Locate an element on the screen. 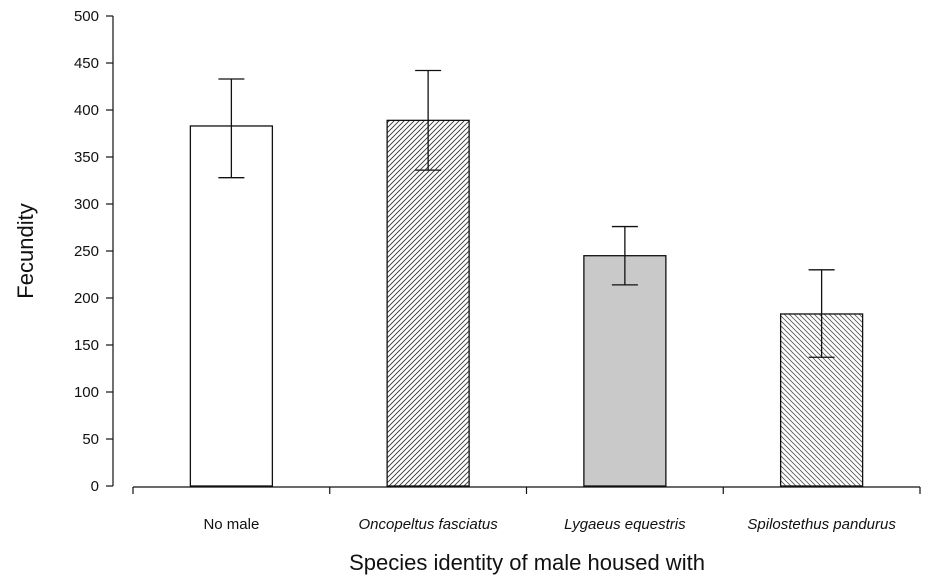 Image resolution: width=934 pixels, height=577 pixels. y-tick-label: 250 is located at coordinates (86, 251).